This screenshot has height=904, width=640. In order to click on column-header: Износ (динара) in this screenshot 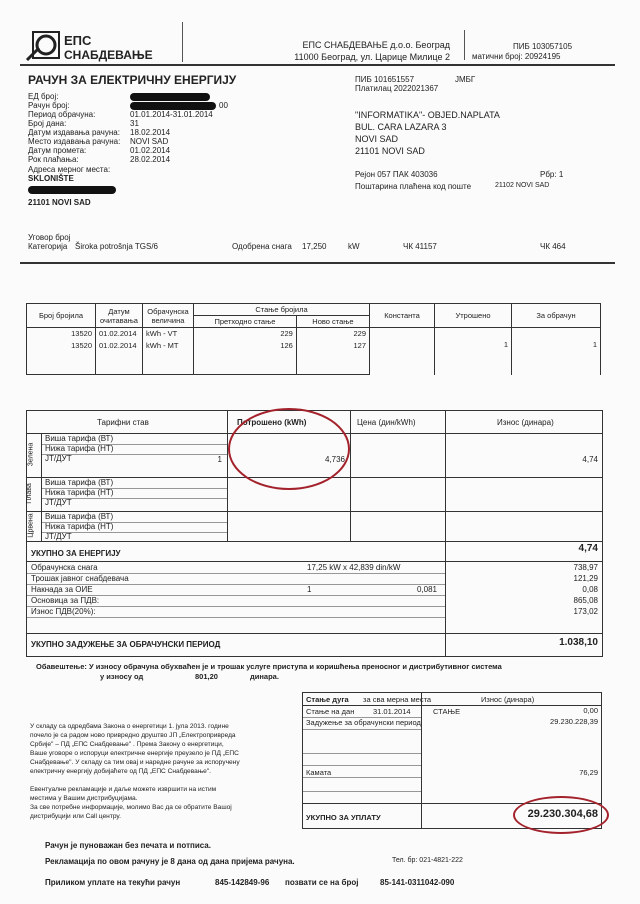, I will do `click(525, 422)`.